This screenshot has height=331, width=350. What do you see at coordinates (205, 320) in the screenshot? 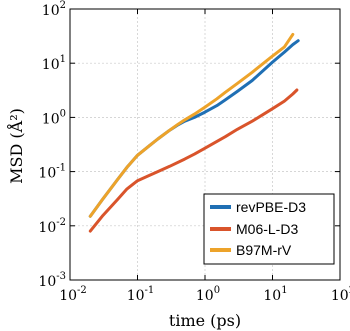
I see `x-axis-title: time (ps)` at bounding box center [205, 320].